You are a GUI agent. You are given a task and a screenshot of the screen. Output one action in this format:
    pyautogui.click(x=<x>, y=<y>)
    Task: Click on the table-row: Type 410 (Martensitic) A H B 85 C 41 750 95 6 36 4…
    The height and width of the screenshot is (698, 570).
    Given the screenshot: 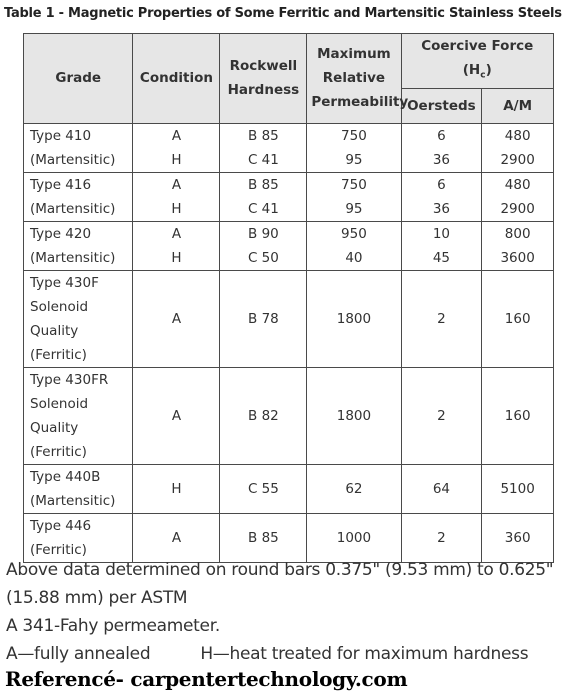 What is the action you would take?
    pyautogui.click(x=288, y=147)
    